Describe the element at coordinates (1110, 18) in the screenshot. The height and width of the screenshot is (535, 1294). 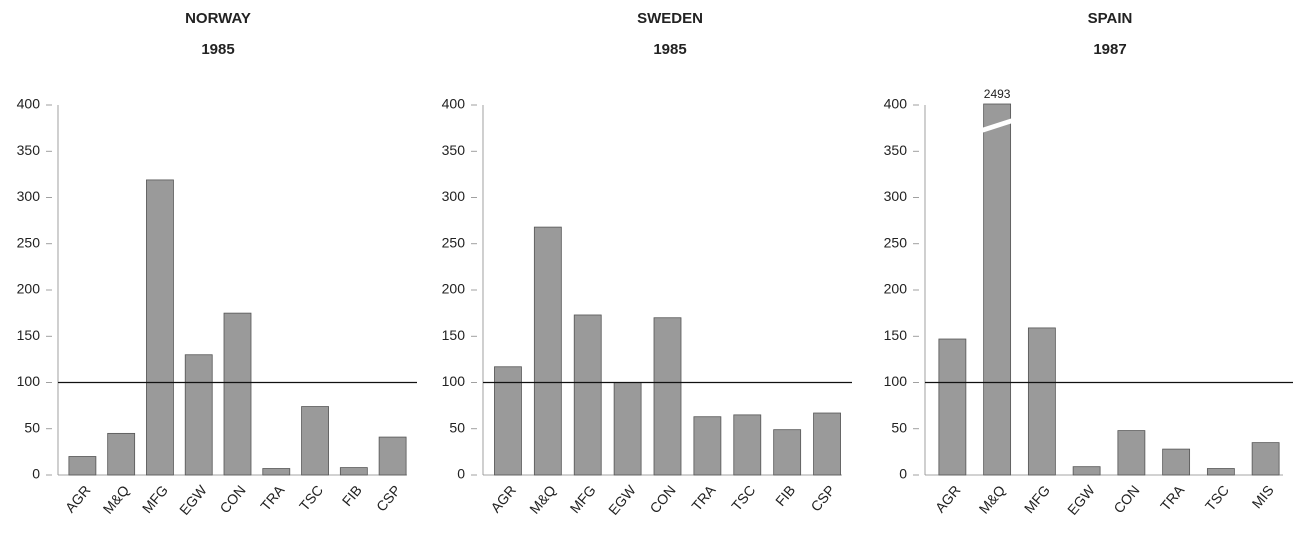
I see `chart-title: SPAIN` at that location.